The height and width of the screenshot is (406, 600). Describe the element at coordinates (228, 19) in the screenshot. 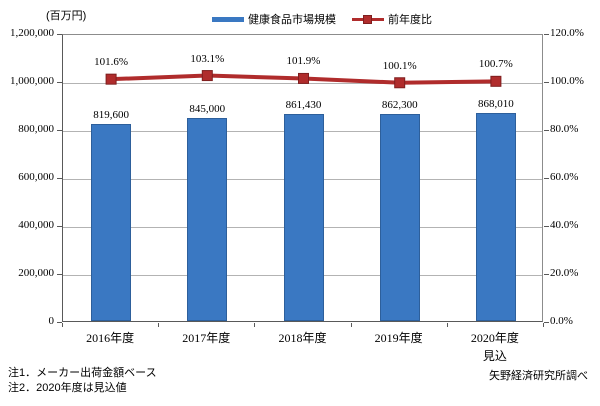

I see `bar-series-swatch` at that location.